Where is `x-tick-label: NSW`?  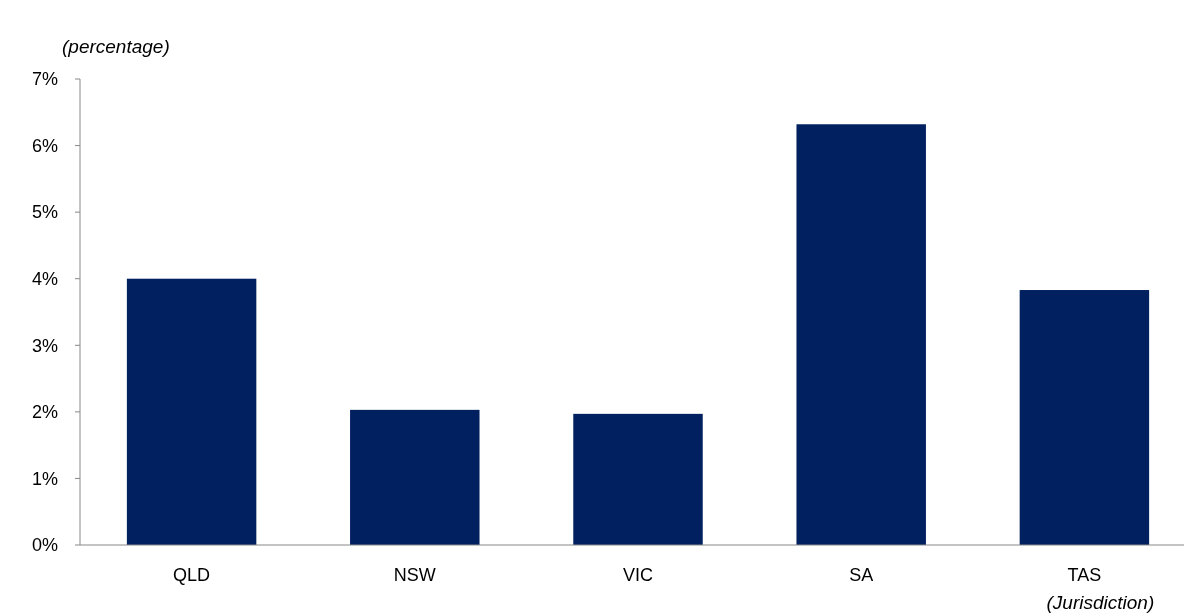
x-tick-label: NSW is located at coordinates (414, 575).